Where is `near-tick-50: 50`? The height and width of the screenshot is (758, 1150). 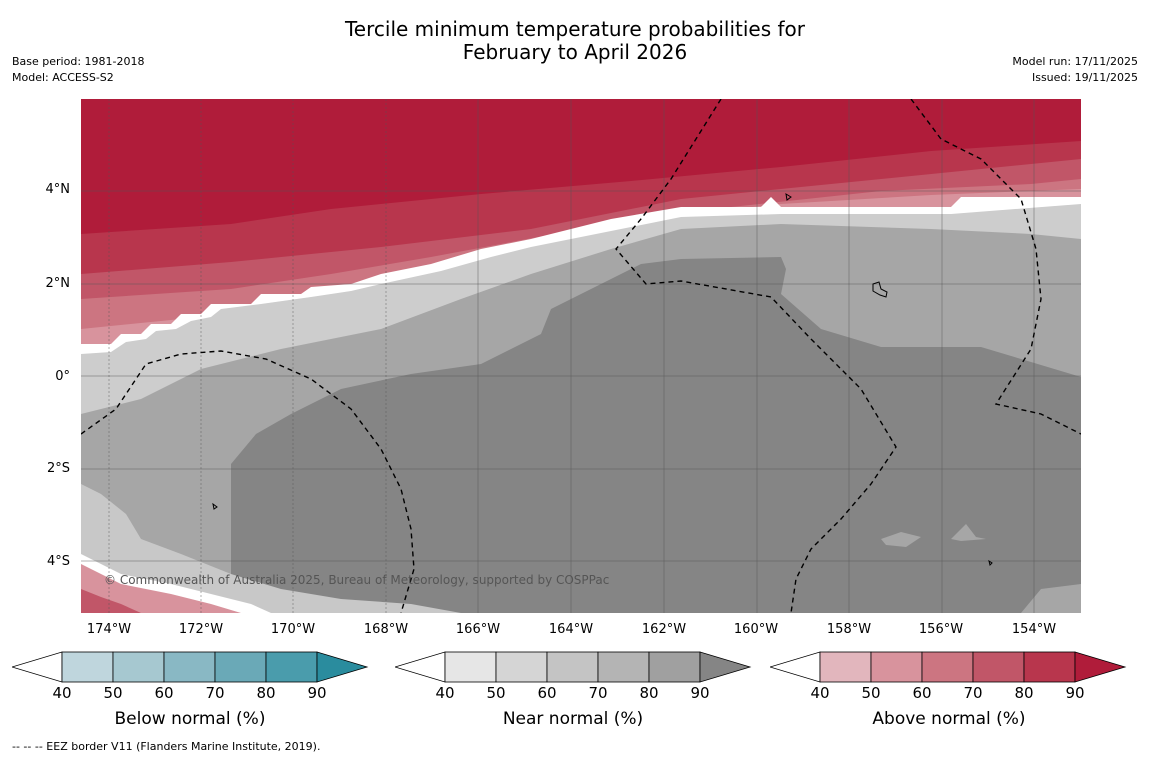 near-tick-50: 50 is located at coordinates (496, 693).